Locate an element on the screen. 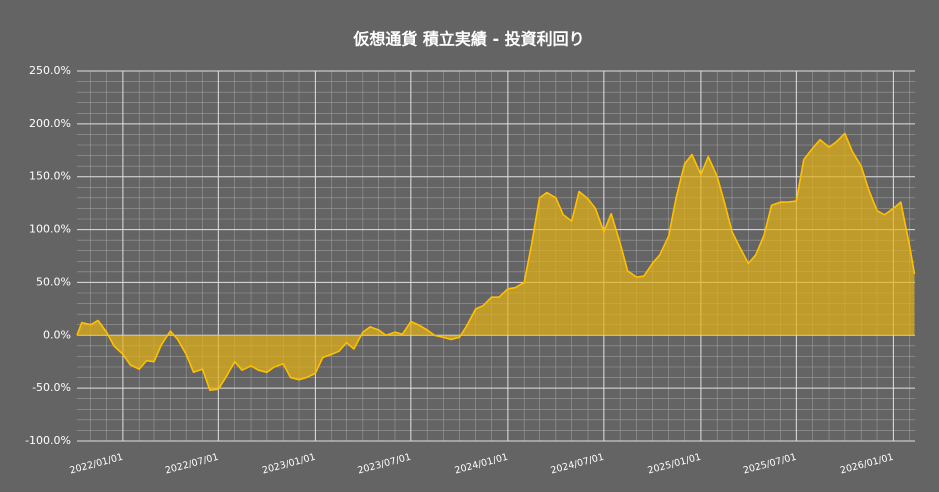  chart-title: 仮想通貨 積立実績 - 投資利回り is located at coordinates (468, 39).